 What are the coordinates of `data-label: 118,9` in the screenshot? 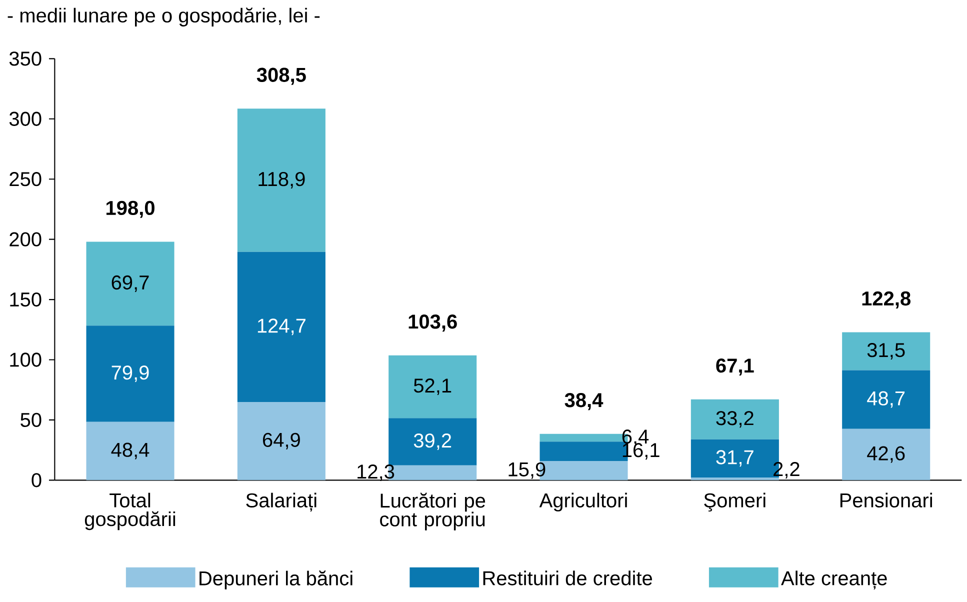 It's located at (281, 180).